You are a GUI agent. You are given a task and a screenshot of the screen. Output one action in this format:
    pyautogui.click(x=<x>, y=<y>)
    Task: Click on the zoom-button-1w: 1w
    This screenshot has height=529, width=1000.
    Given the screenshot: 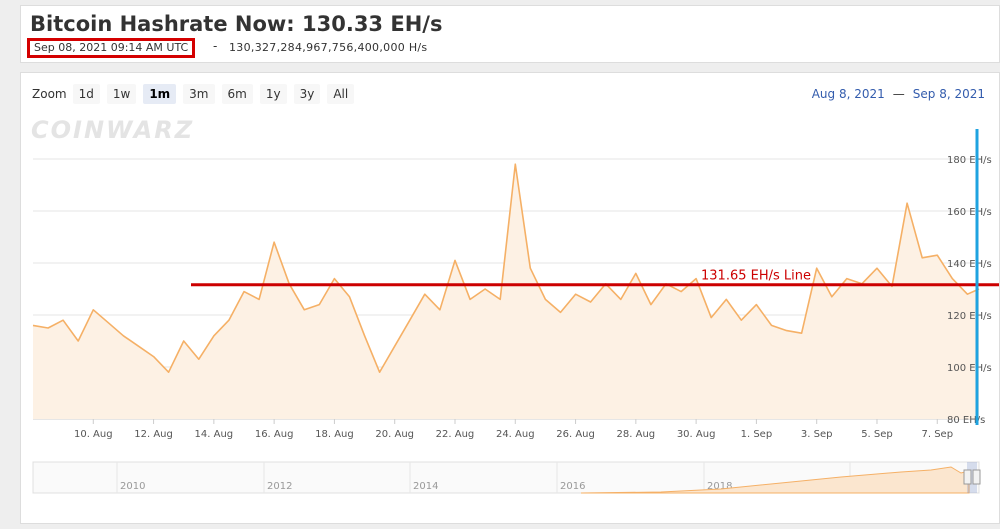 What is the action you would take?
    pyautogui.click(x=121, y=94)
    